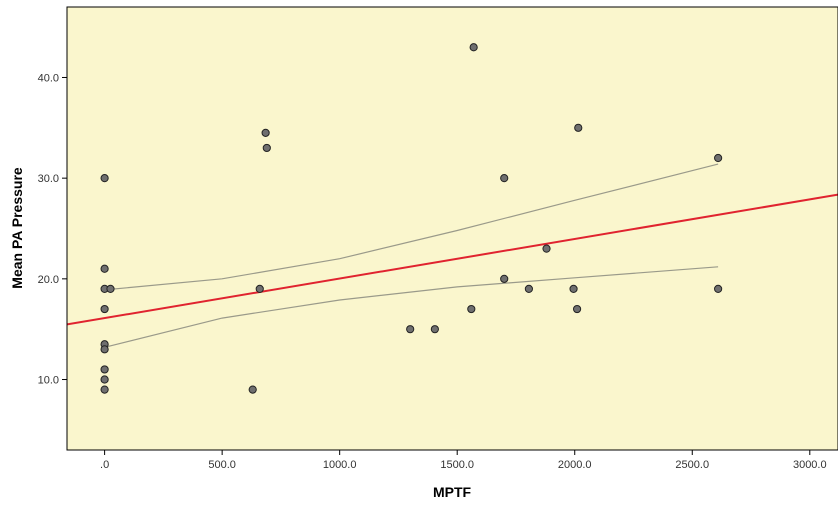 The width and height of the screenshot is (838, 507). I want to click on confidence-band-lower, so click(411, 307).